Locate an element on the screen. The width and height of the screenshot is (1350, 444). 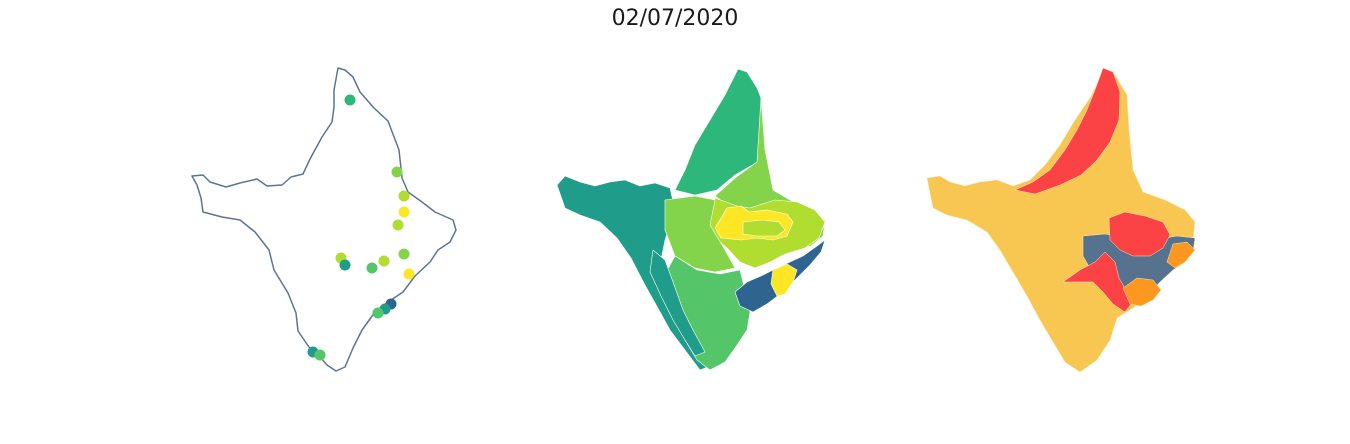
region-north is located at coordinates (719, 132).